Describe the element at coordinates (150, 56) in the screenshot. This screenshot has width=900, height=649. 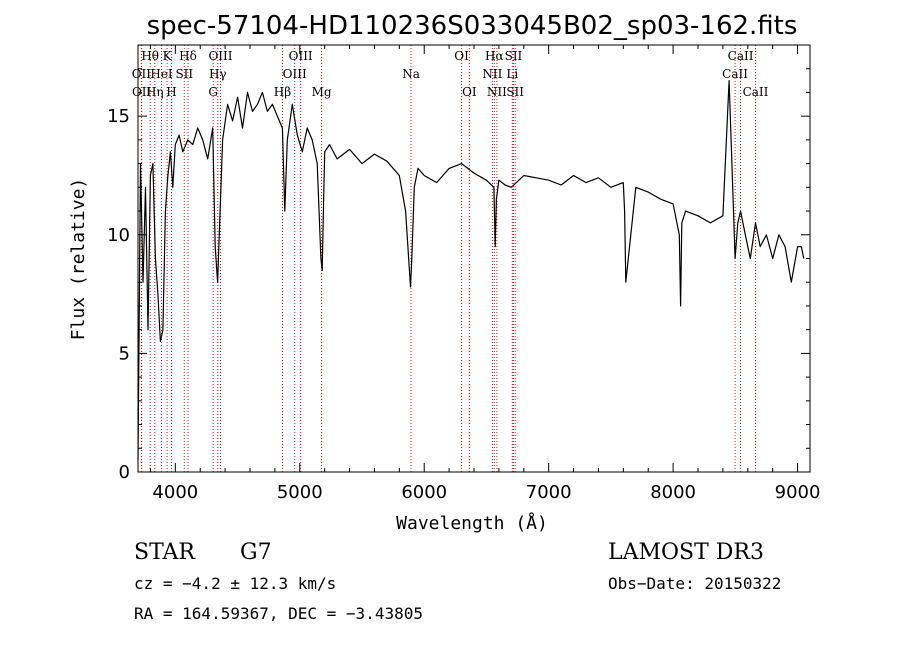
I see `spectral-line-label: Hθ` at that location.